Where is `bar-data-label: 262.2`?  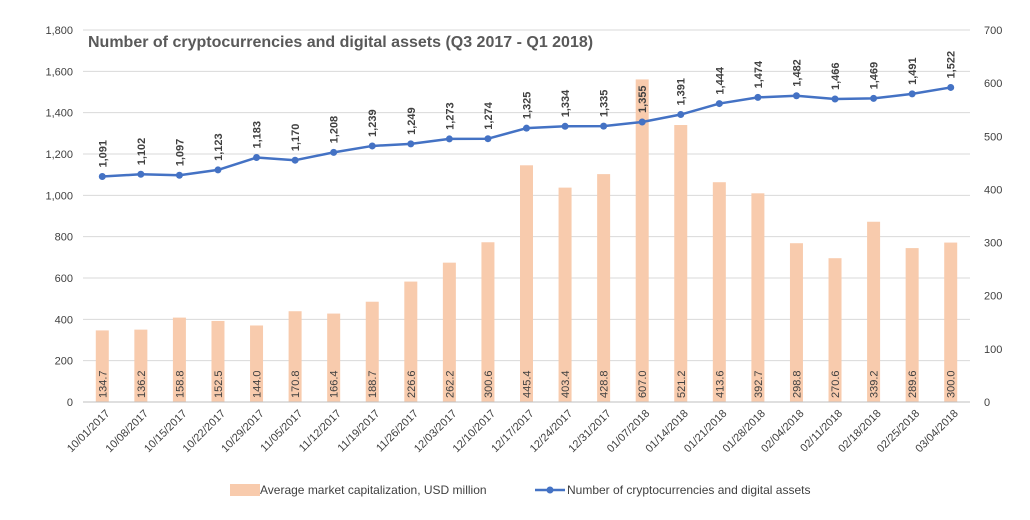 bar-data-label: 262.2 is located at coordinates (450, 384).